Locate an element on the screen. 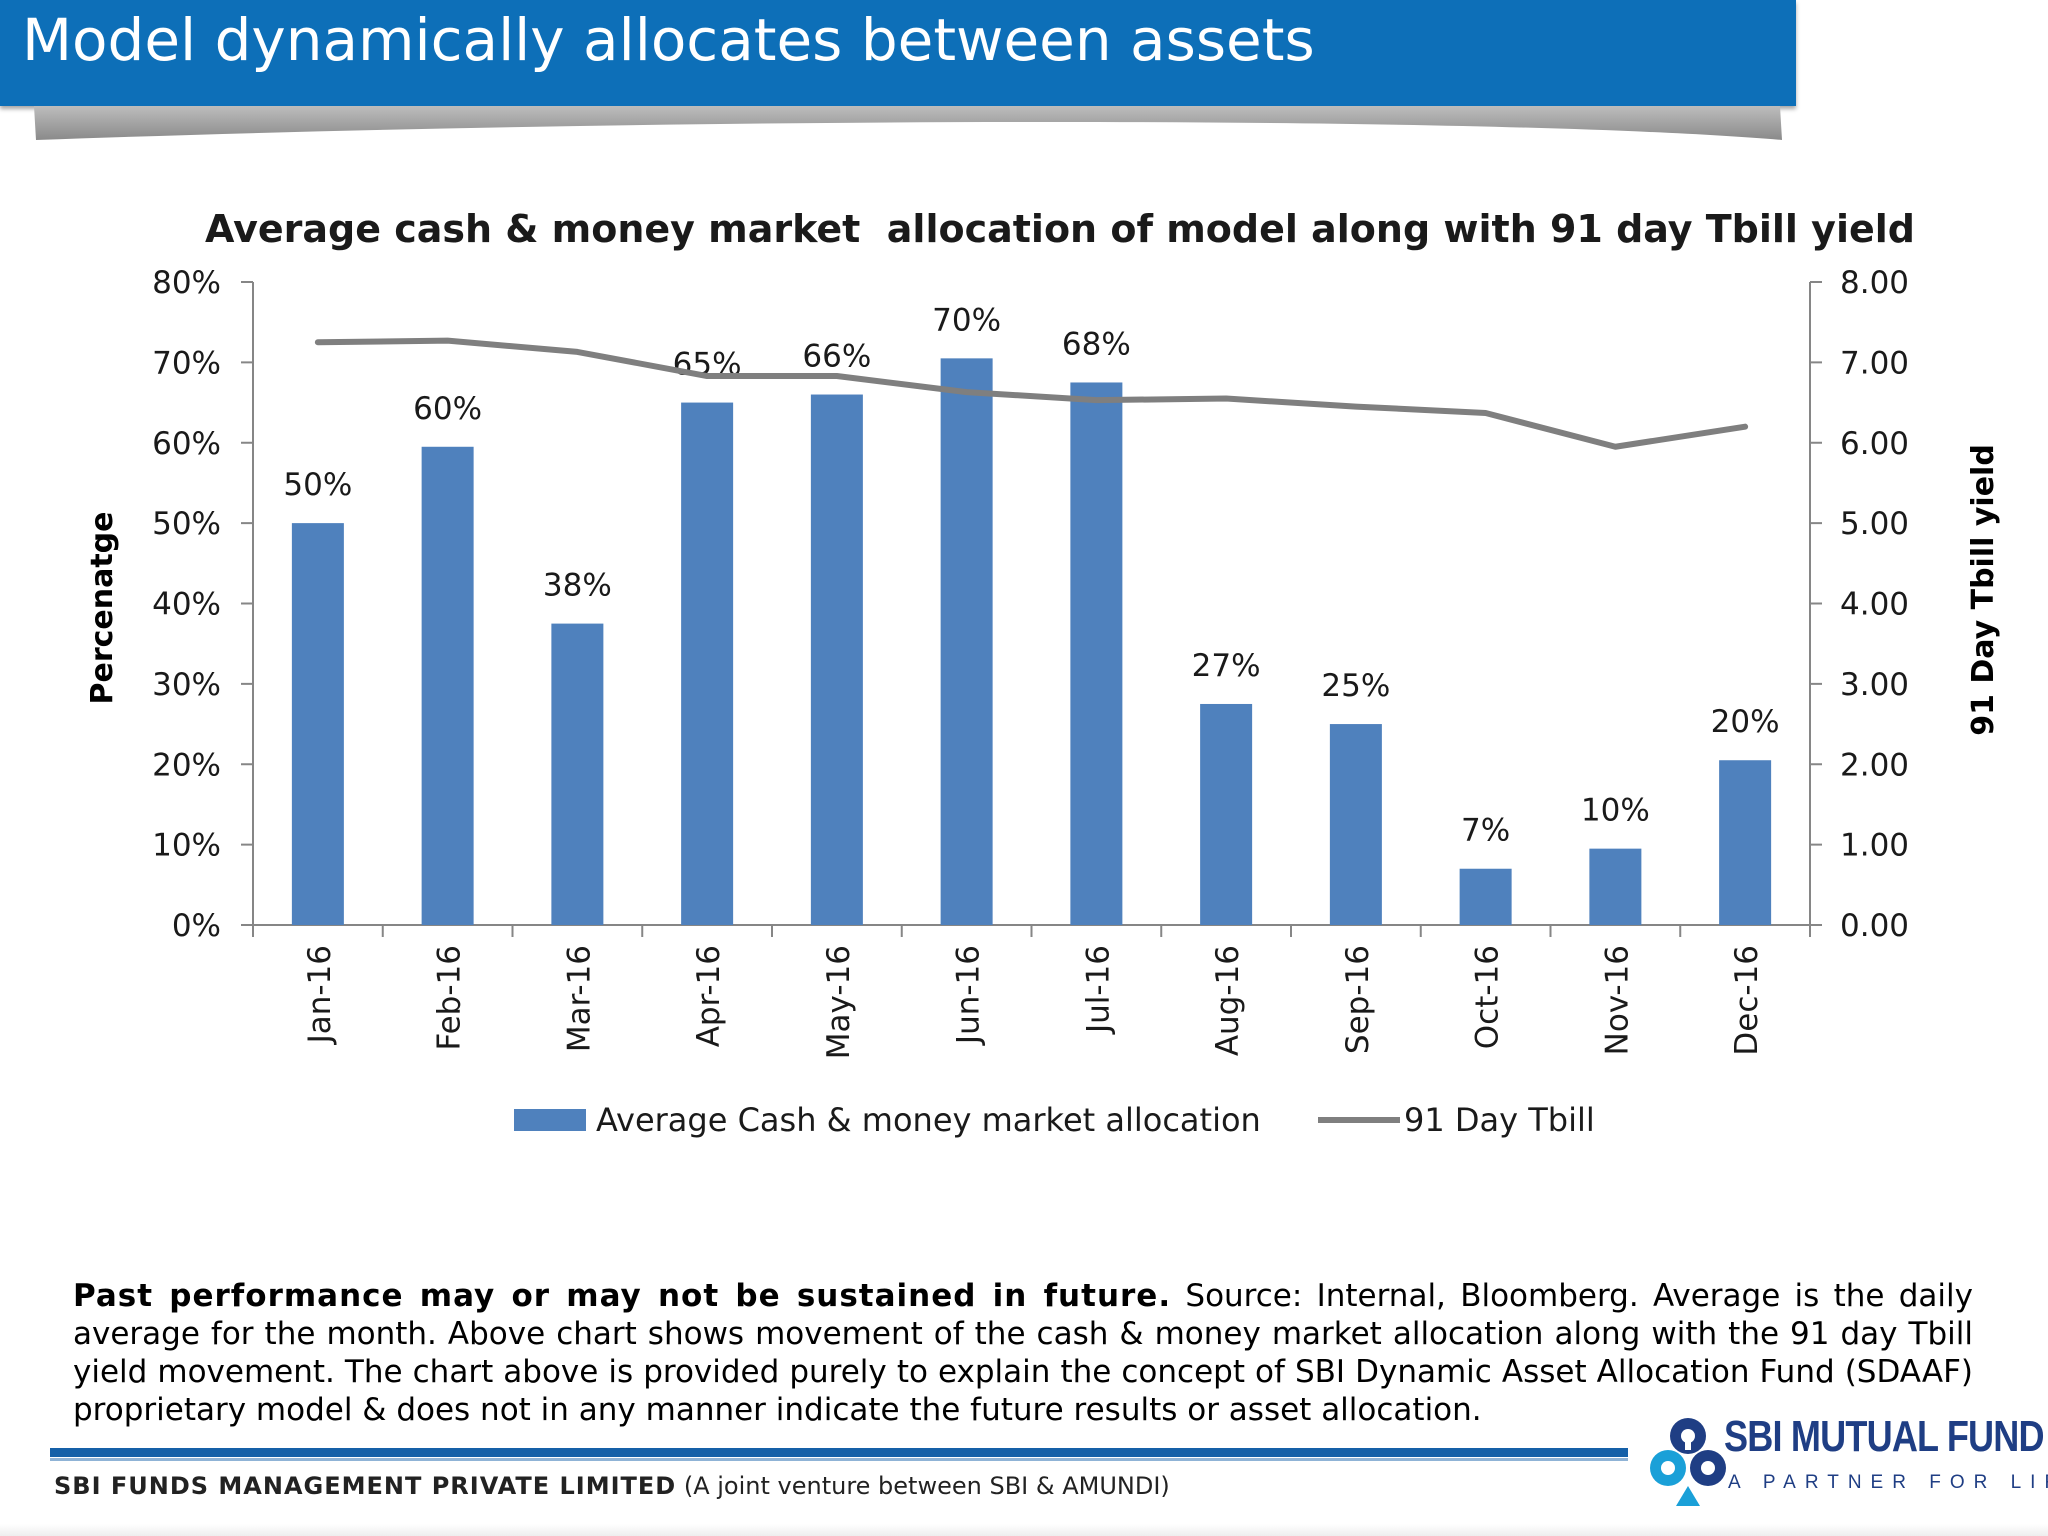 The width and height of the screenshot is (2048, 1536). y-tick-label: 20% is located at coordinates (186, 765).